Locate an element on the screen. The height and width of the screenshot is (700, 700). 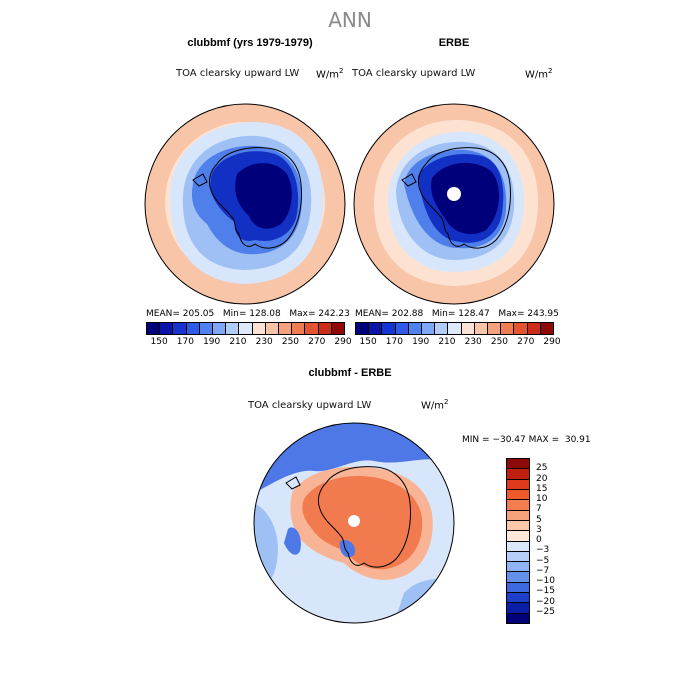
obs-coastline is located at coordinates (456, 198).